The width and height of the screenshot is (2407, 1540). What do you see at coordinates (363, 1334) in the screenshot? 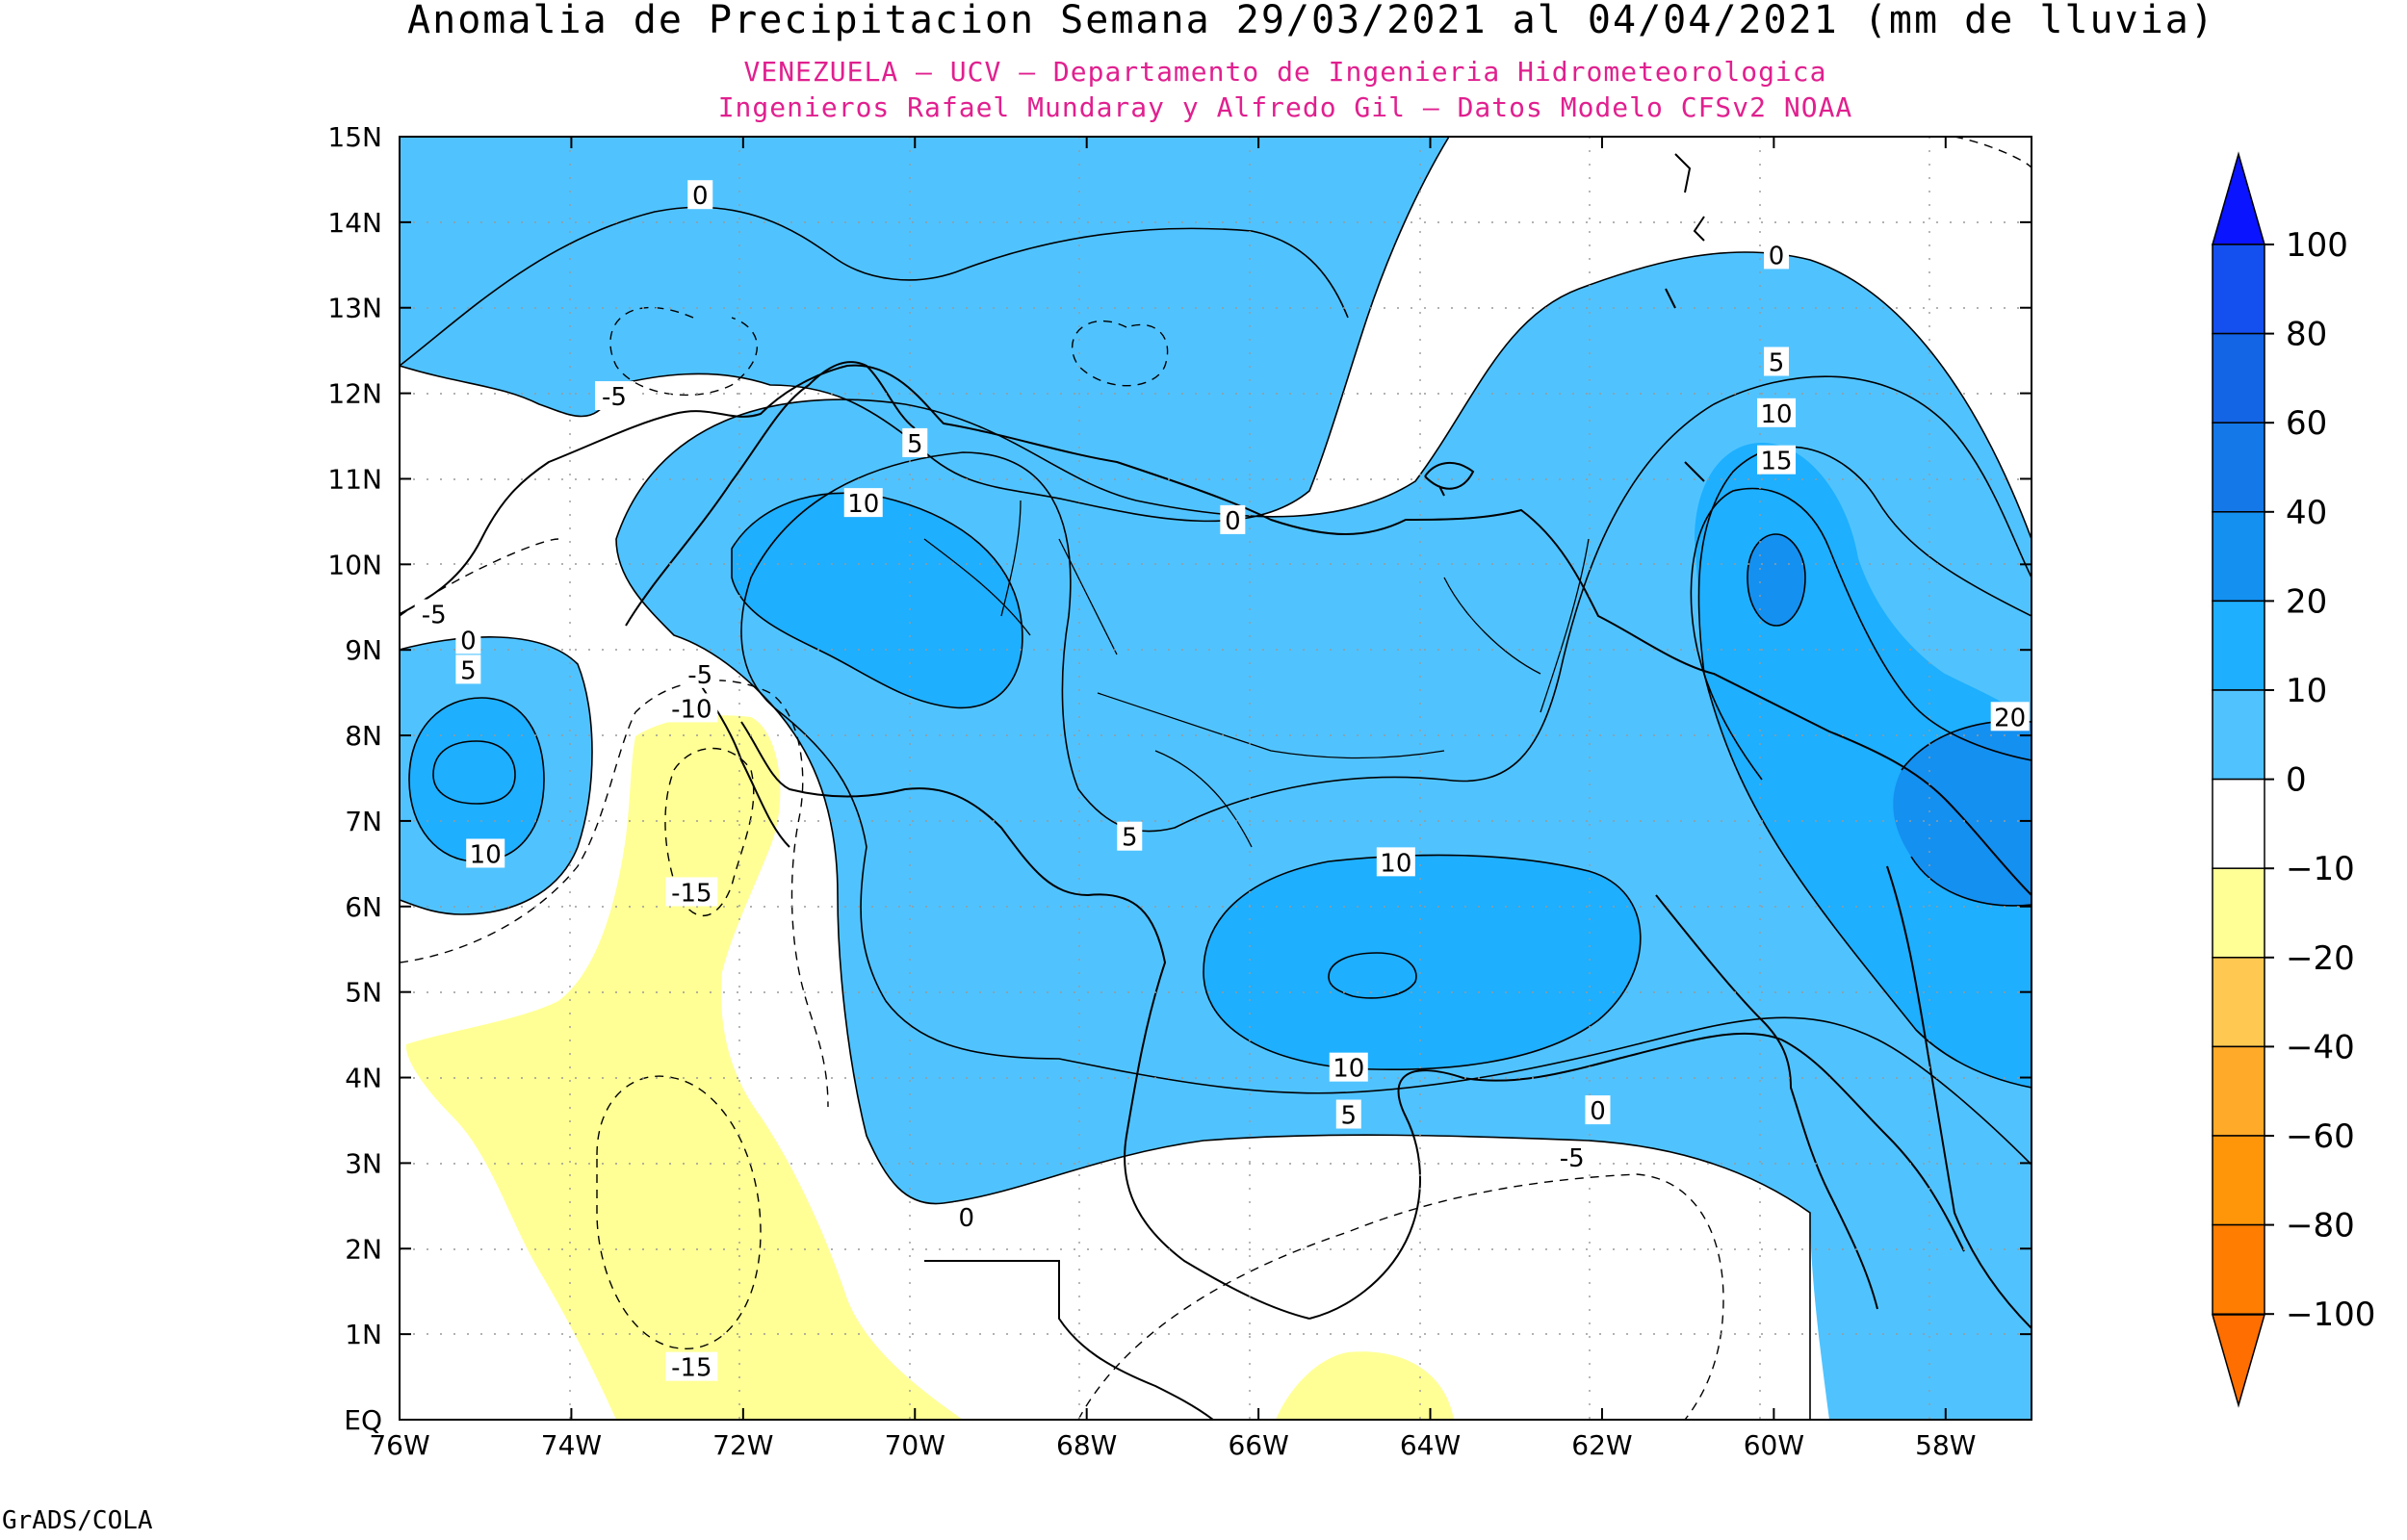
I see `lat-tick-label: 1N` at bounding box center [363, 1334].